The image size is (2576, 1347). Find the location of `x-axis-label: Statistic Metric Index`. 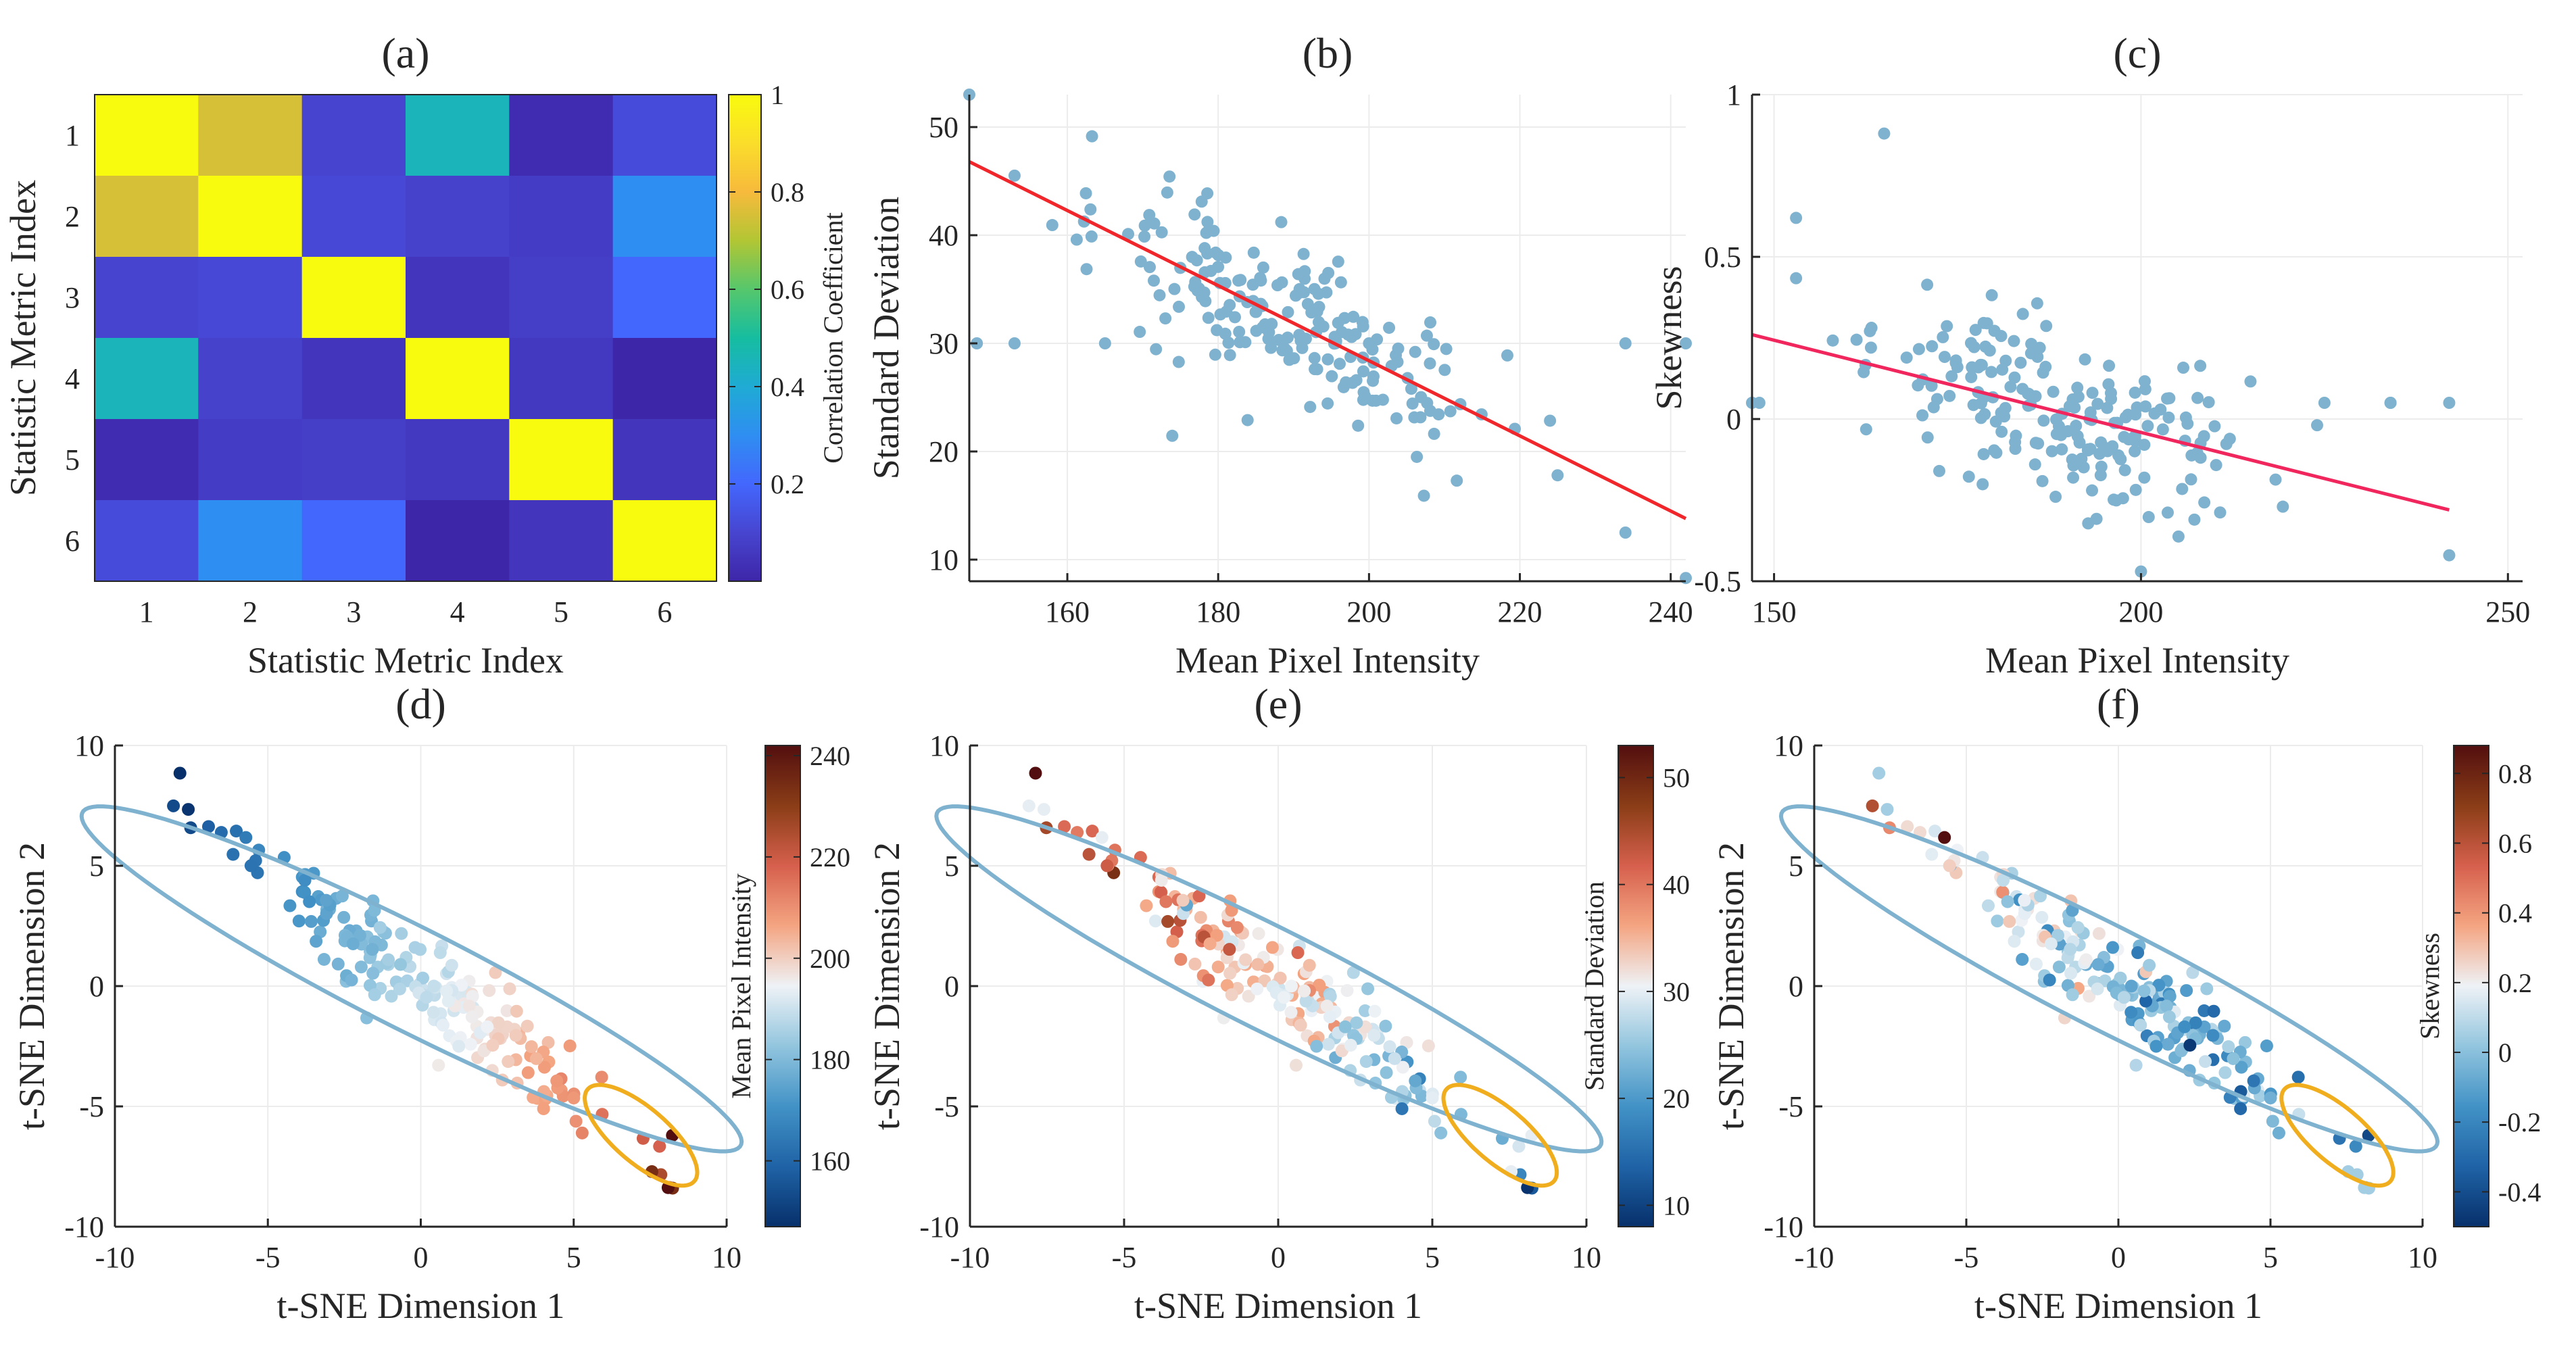

x-axis-label: Statistic Metric Index is located at coordinates (405, 661).